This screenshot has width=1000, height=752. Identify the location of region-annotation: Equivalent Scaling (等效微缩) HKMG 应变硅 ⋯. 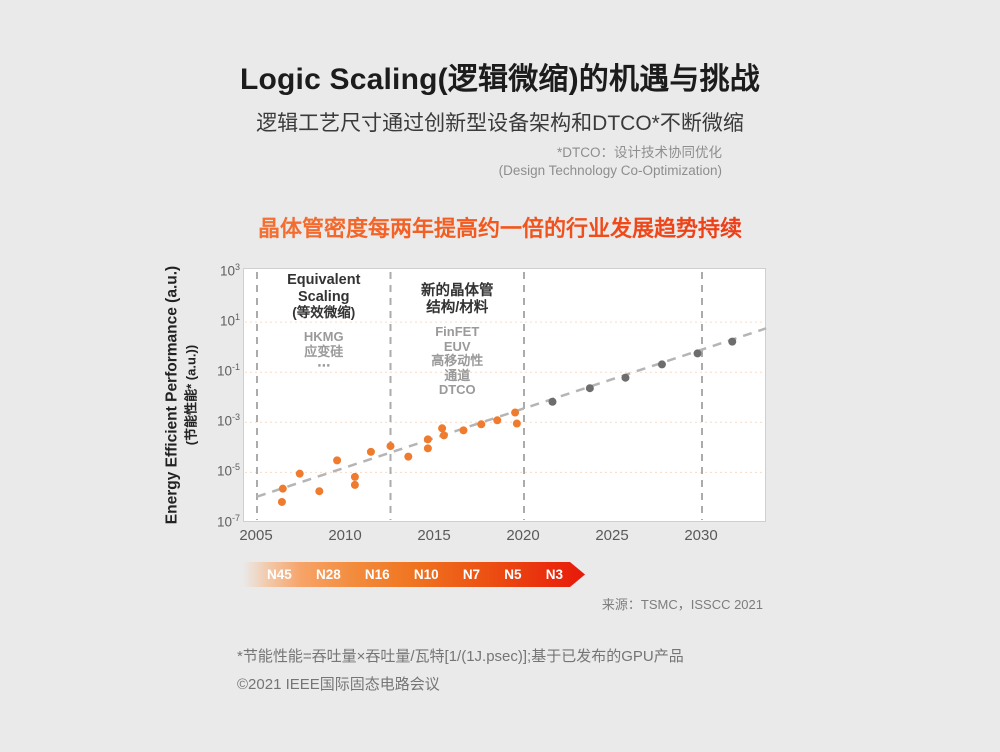
(323, 323).